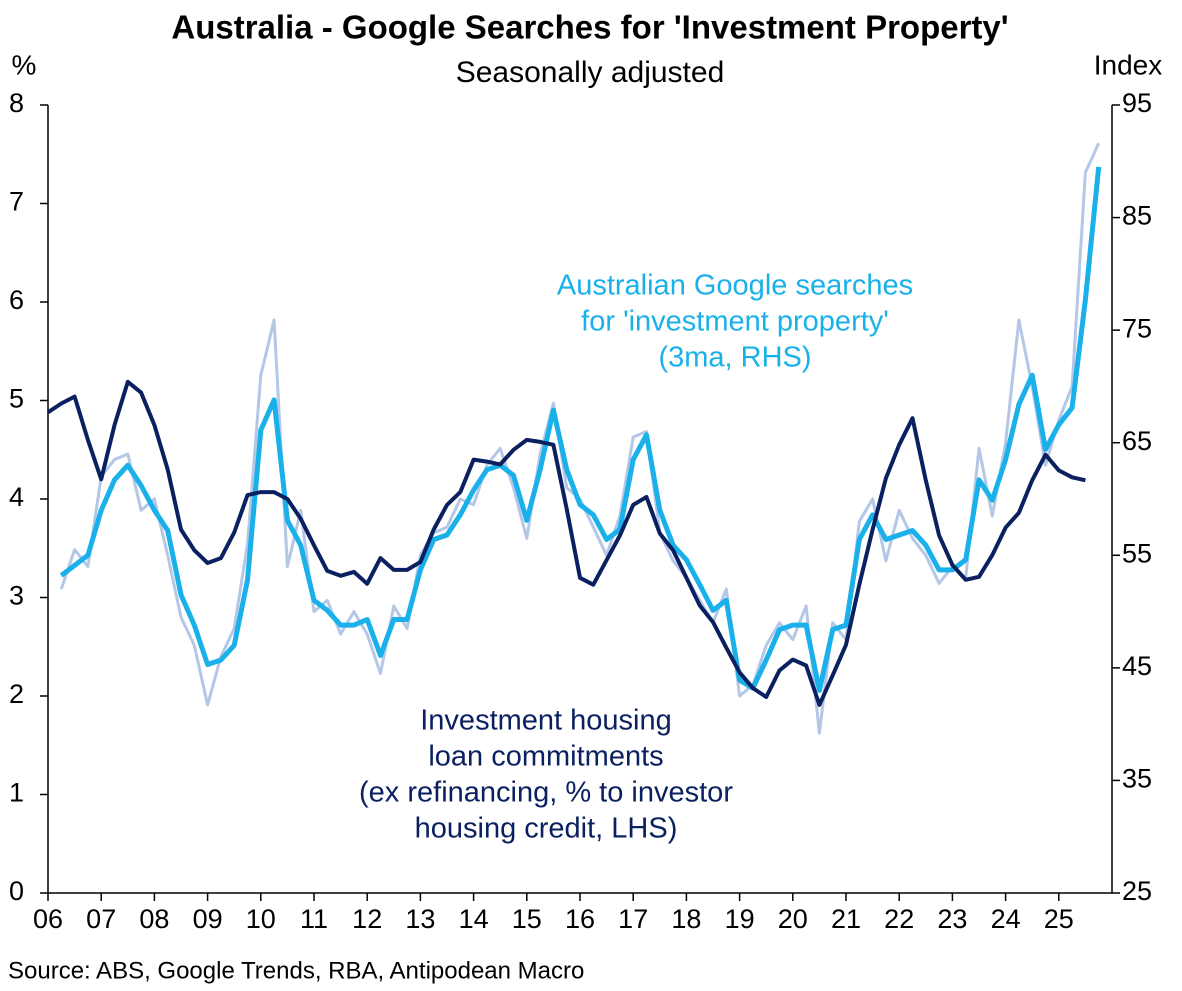 The width and height of the screenshot is (1182, 991). I want to click on x-tick-label: 10, so click(261, 919).